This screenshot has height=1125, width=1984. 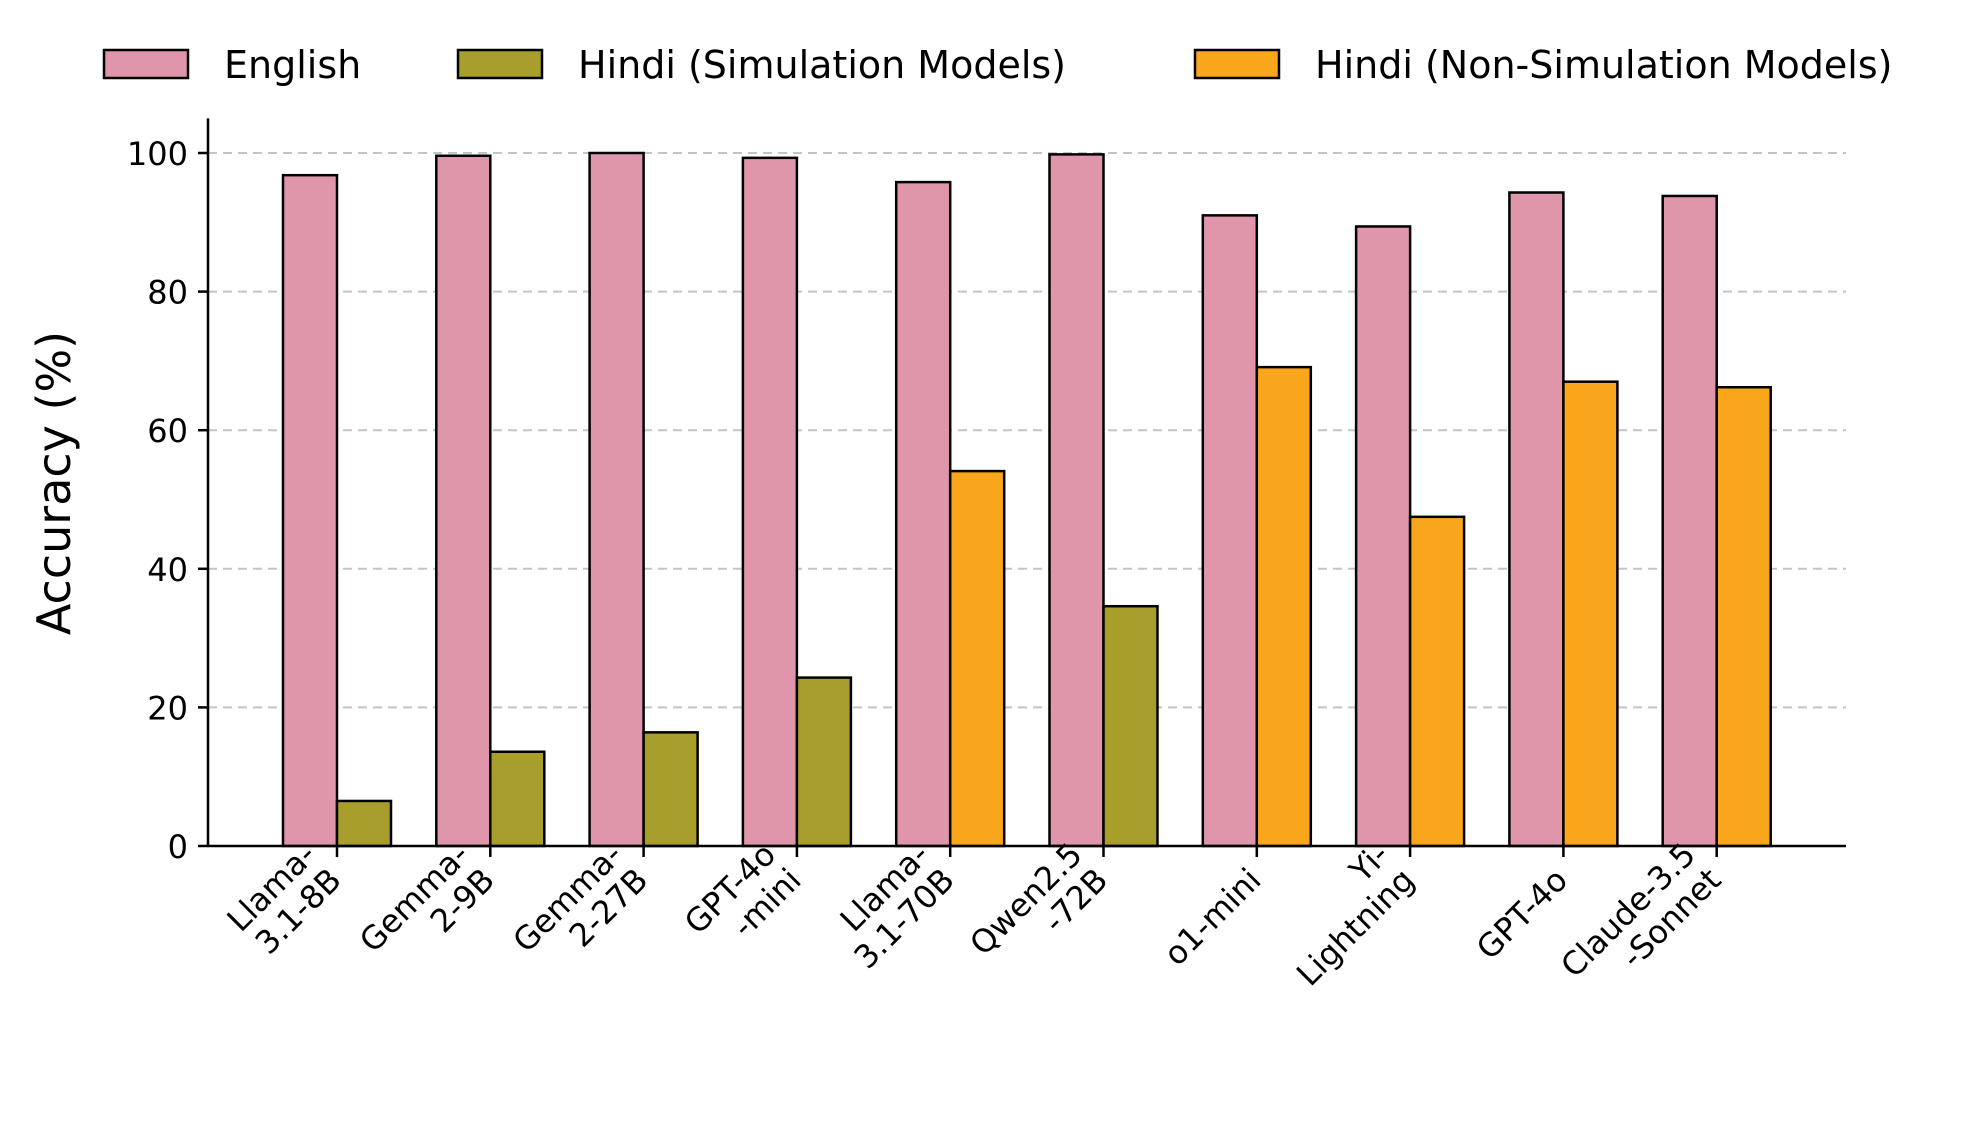 I want to click on y-tick-label-100: 100, so click(x=157, y=154).